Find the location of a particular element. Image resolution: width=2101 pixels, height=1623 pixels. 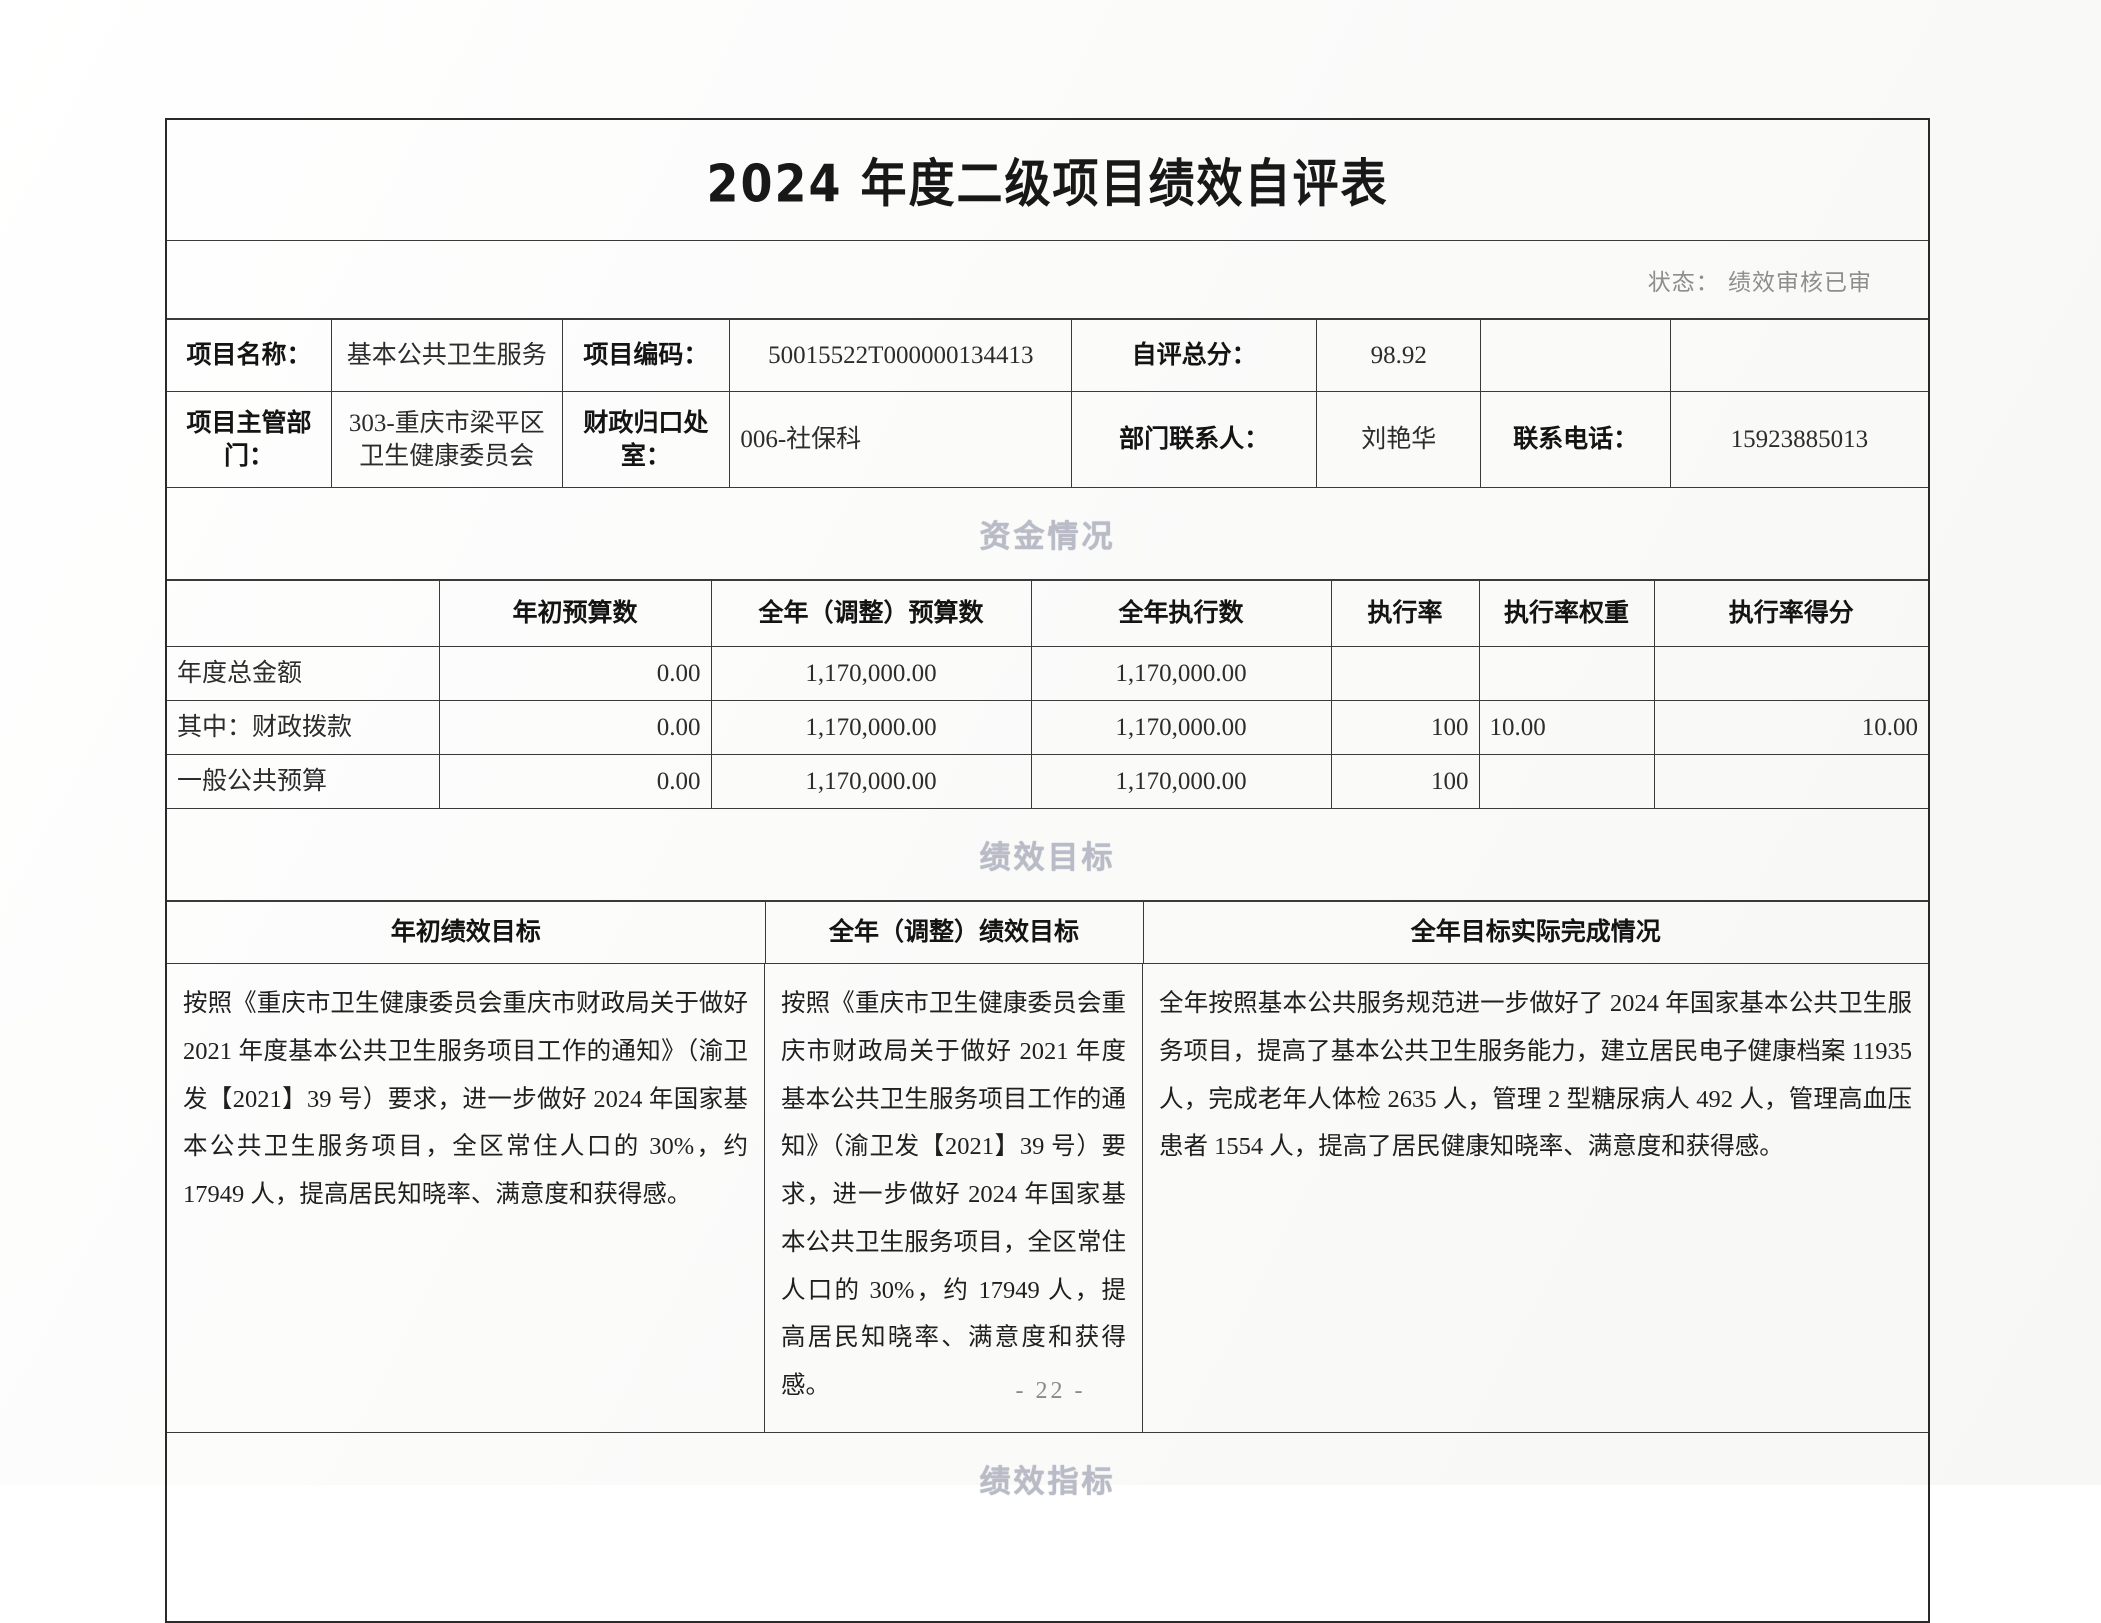

supervising-dept-value: 303-重庆市梁平区卫生健康委员会 is located at coordinates (447, 439).